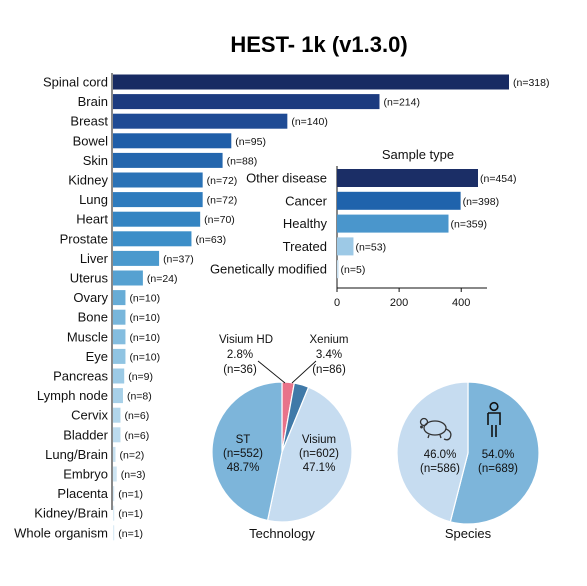 This screenshot has width=587, height=586. What do you see at coordinates (71, 513) in the screenshot?
I see `tissue-category-label: Kidney/Brain` at bounding box center [71, 513].